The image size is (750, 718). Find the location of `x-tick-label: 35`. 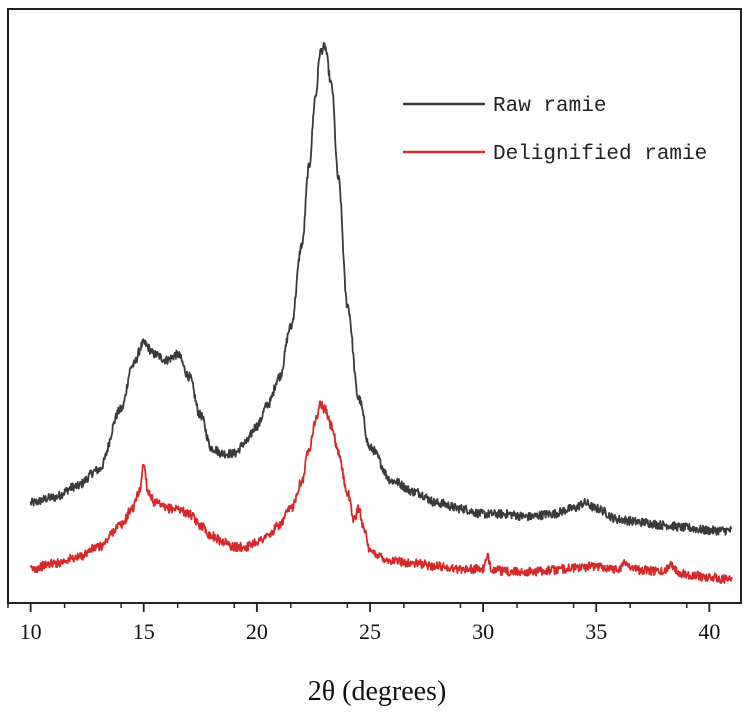

x-tick-label: 35 is located at coordinates (596, 631).